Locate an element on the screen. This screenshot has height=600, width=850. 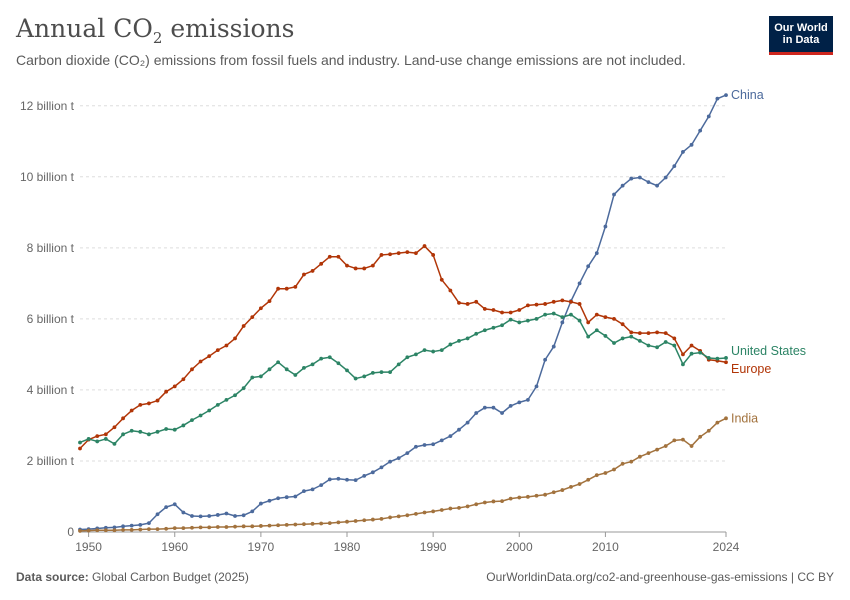
x-tick-label: 1990 is located at coordinates (433, 547).